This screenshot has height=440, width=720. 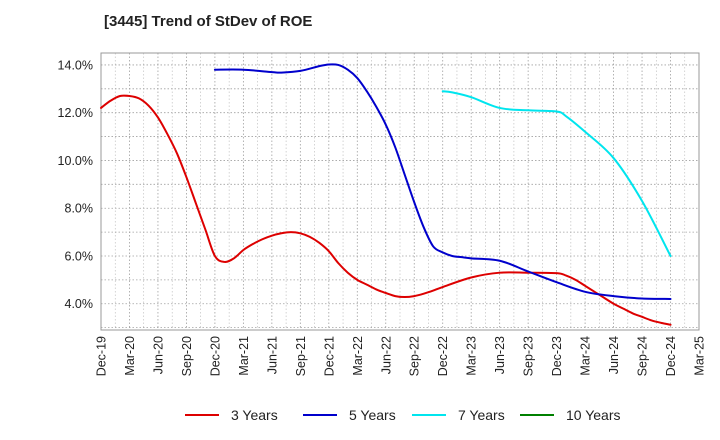 What do you see at coordinates (75, 113) in the screenshot?
I see `y-tick-label: 12.0%` at bounding box center [75, 113].